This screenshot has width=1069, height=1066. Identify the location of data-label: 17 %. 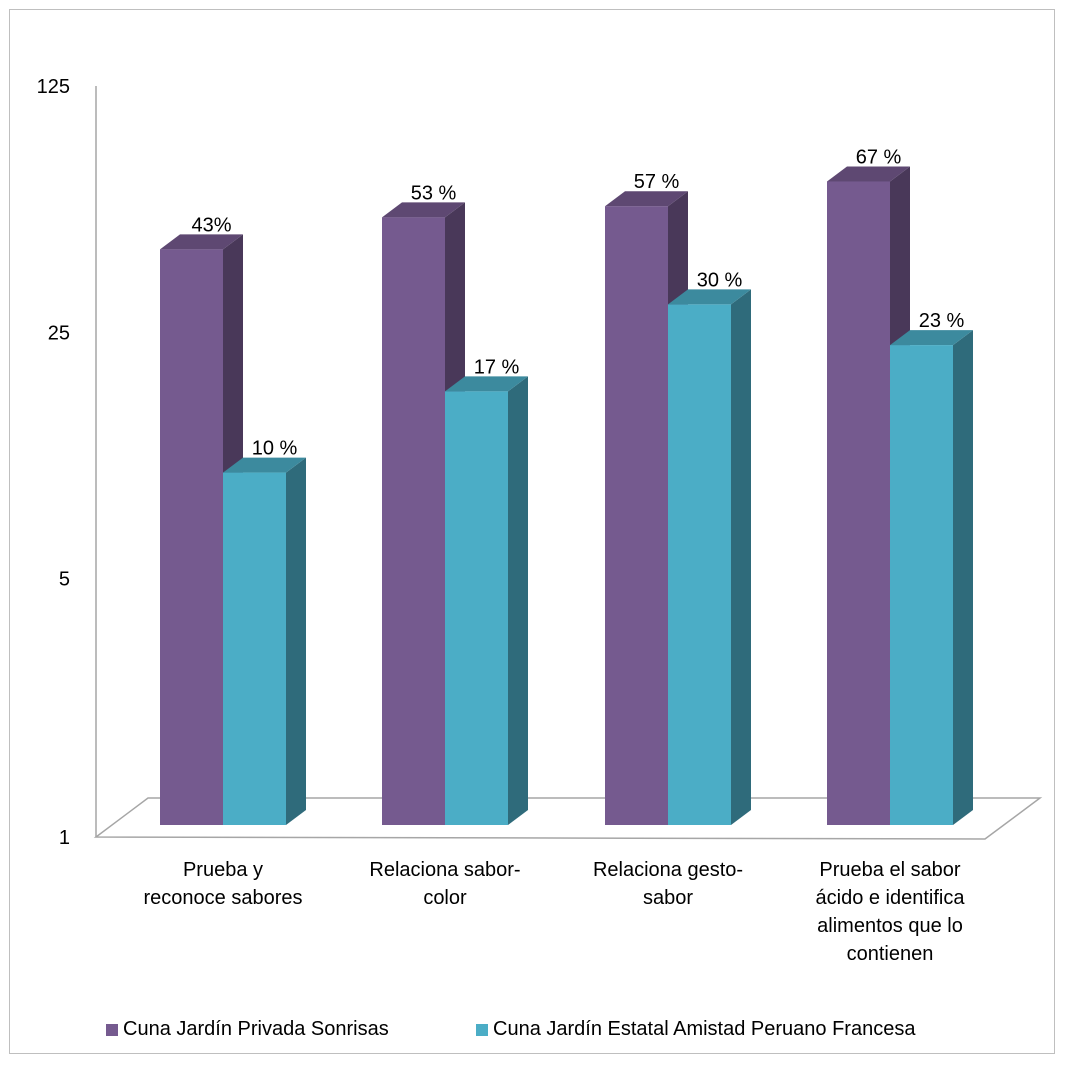
(497, 367).